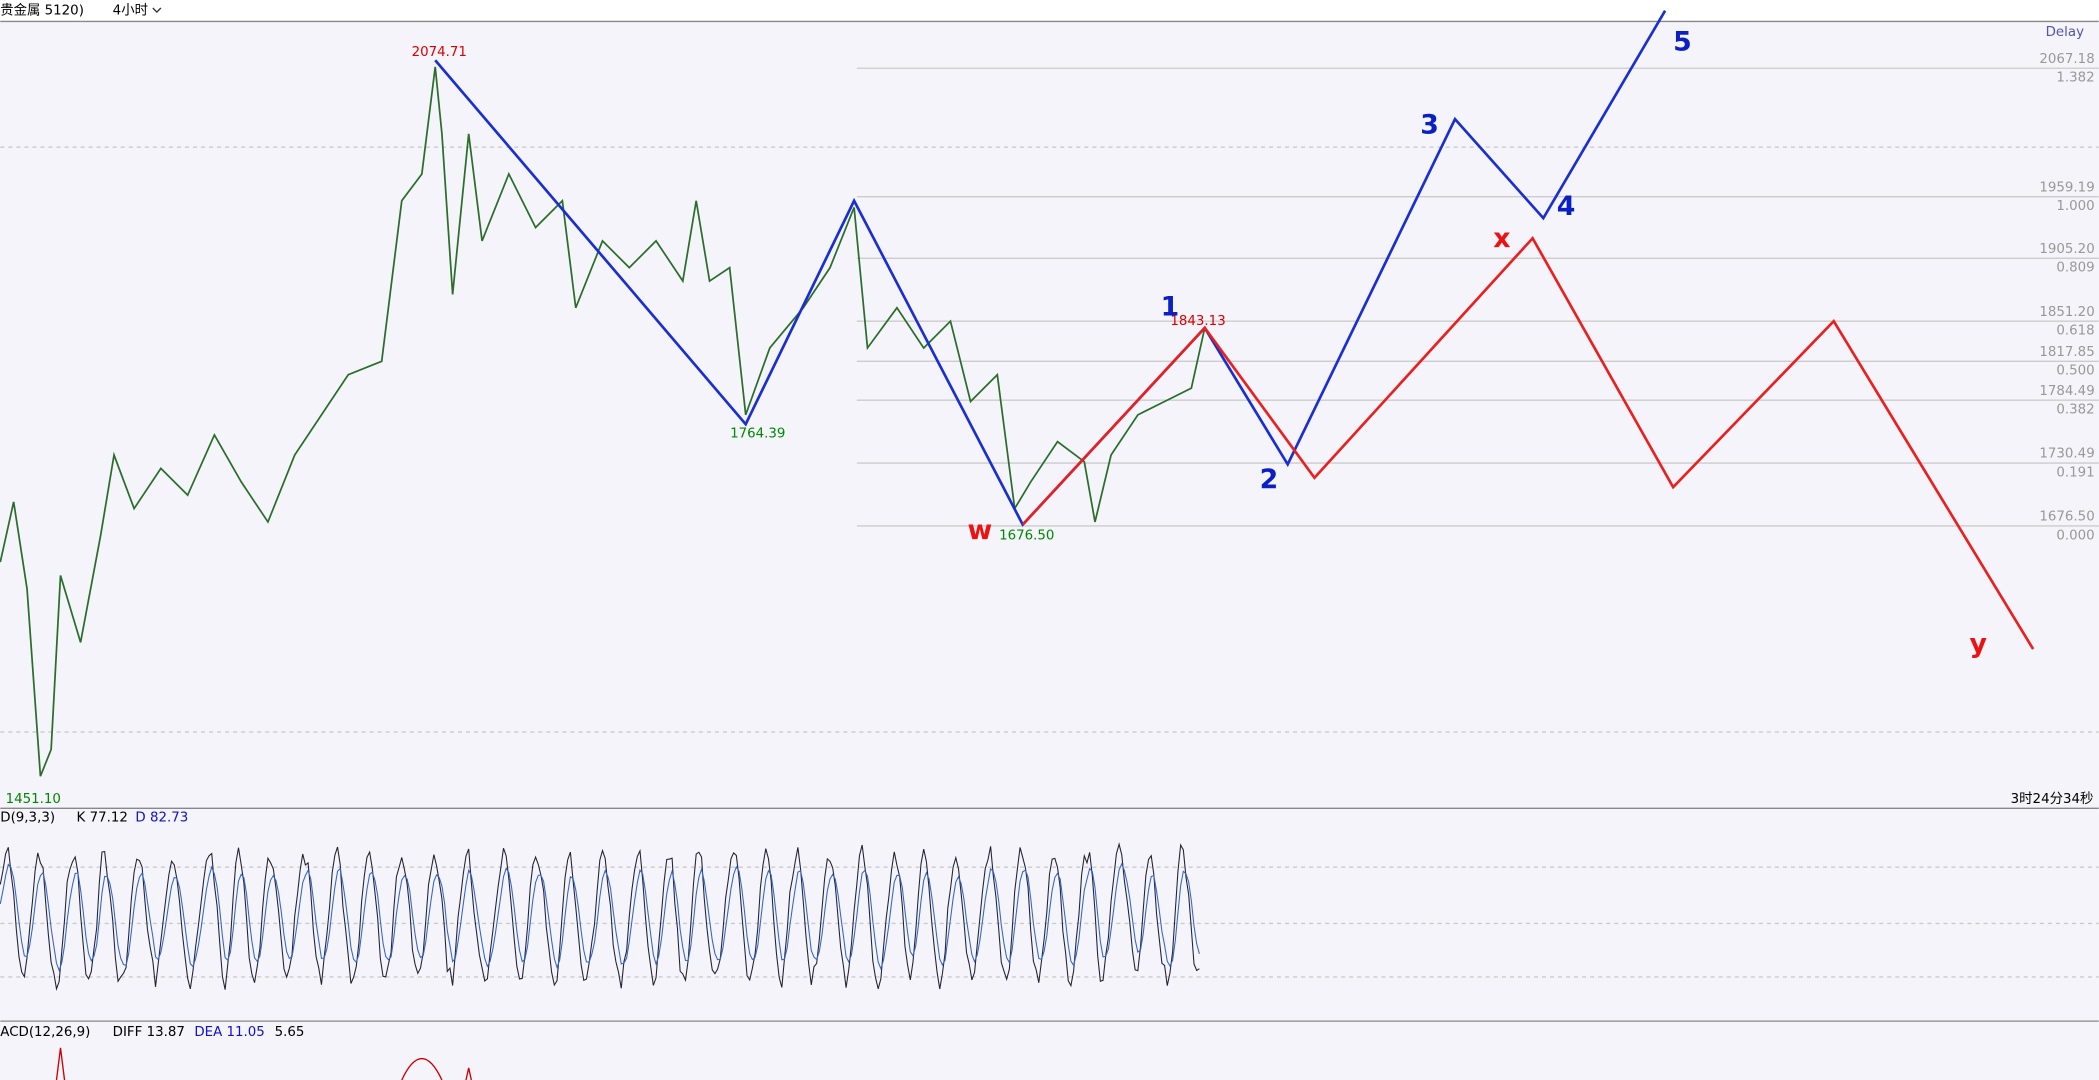 This screenshot has height=1080, width=2099. What do you see at coordinates (290, 1032) in the screenshot?
I see `macd-value: 5.65` at bounding box center [290, 1032].